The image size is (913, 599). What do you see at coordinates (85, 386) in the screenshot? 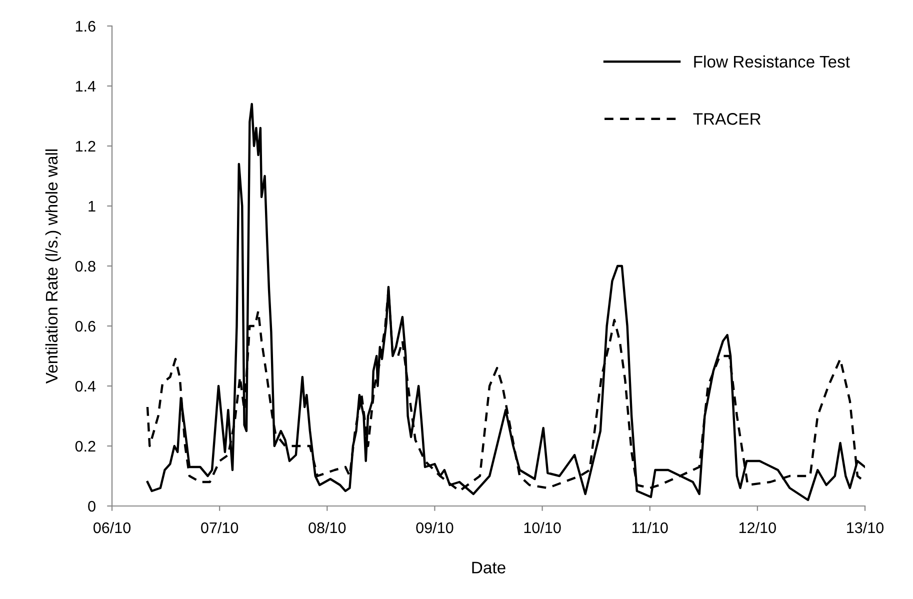
I see `y-tick-label: 0.4` at bounding box center [85, 386].